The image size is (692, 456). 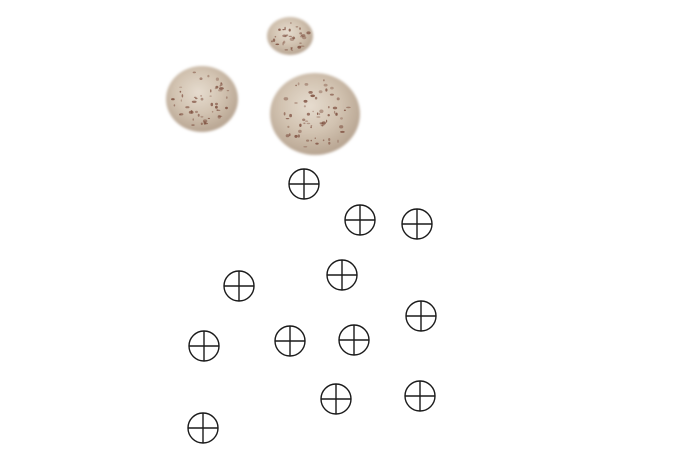 What do you see at coordinates (263, 86) in the screenshot?
I see `egg-layer` at bounding box center [263, 86].